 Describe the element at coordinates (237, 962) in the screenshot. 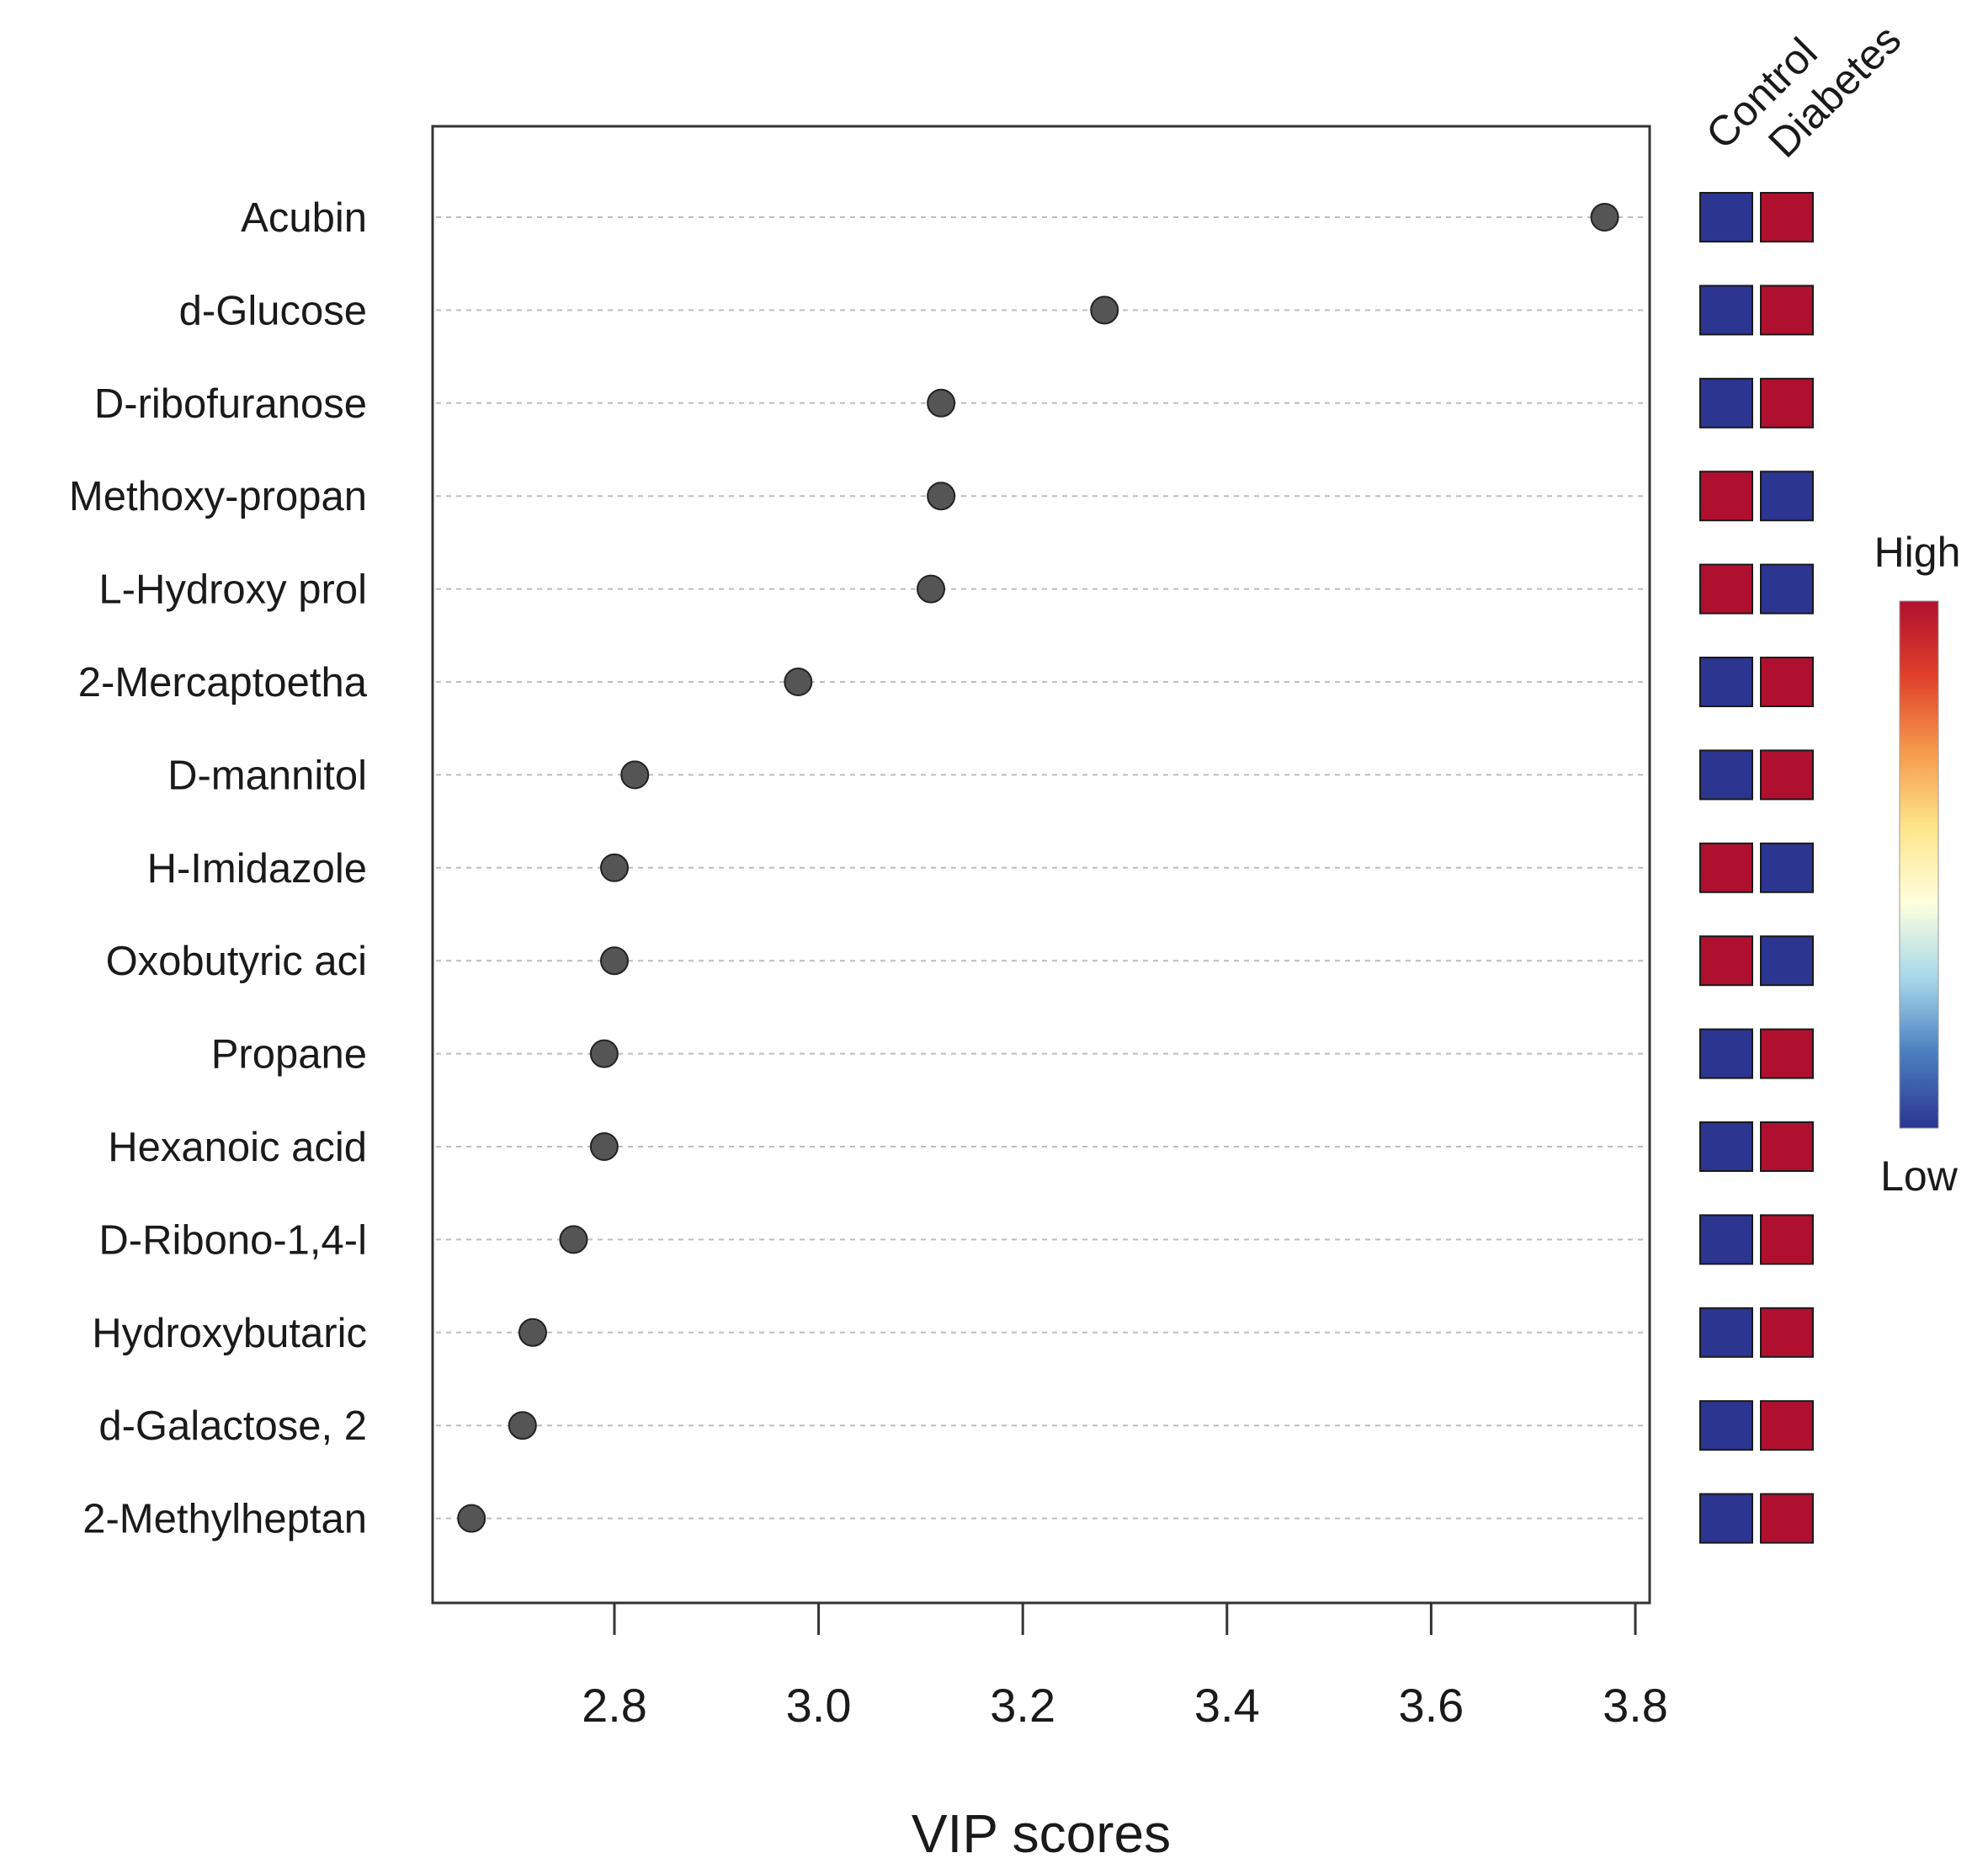

I see `category-label: Oxobutyric aci` at that location.